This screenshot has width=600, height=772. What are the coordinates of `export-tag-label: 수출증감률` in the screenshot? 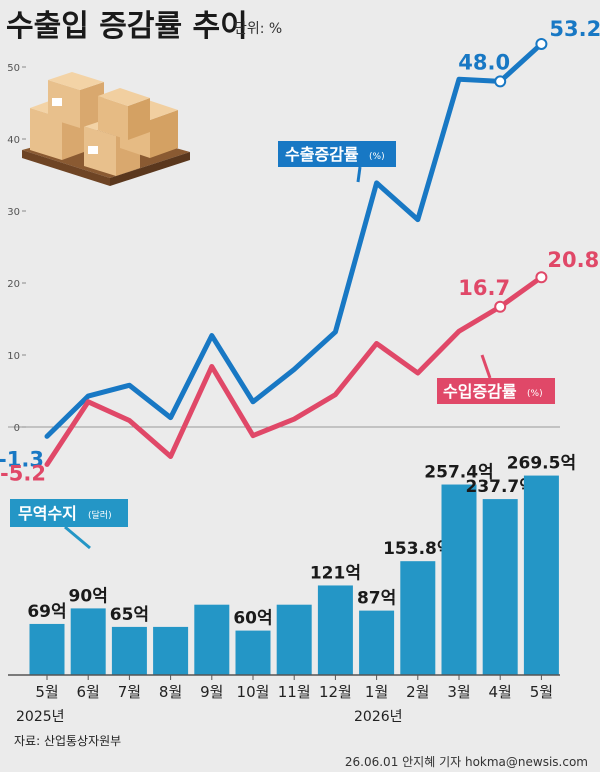 It's located at (322, 154).